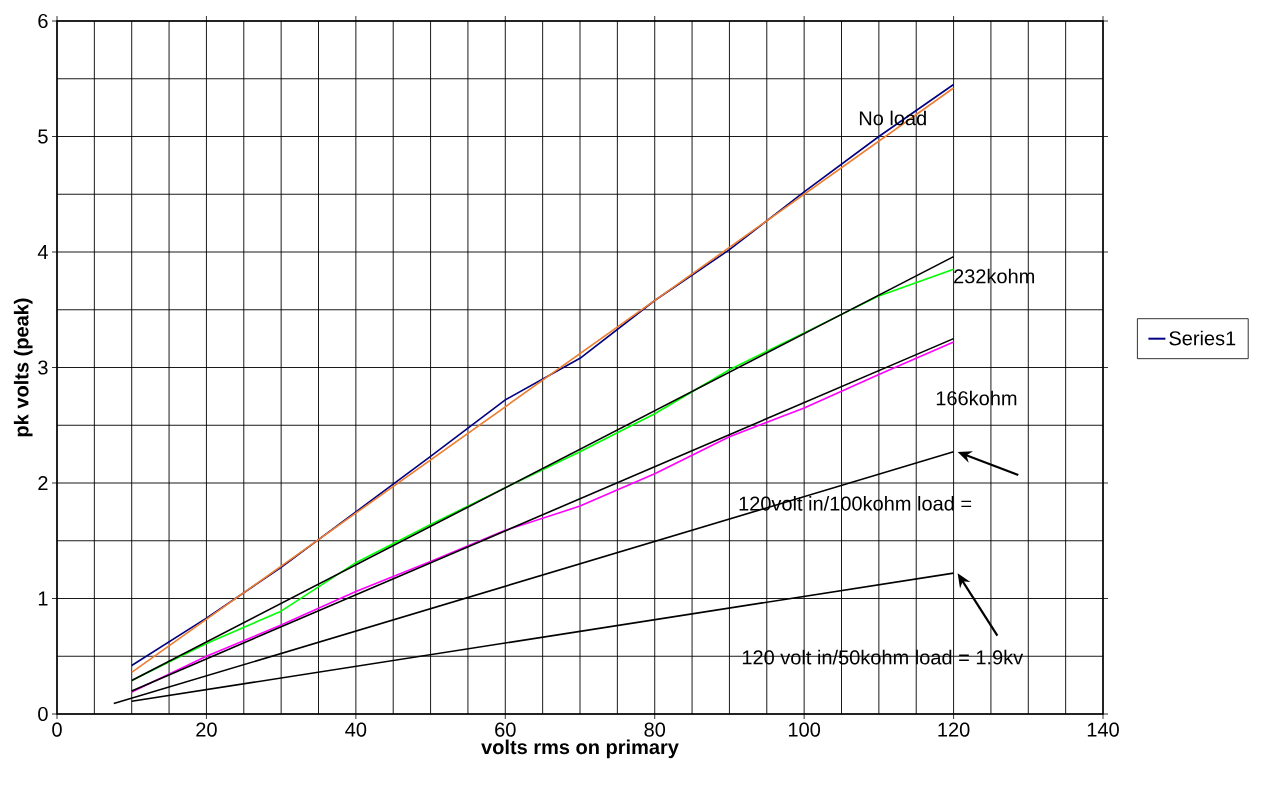  Describe the element at coordinates (655, 729) in the screenshot. I see `x-tick-label: 80` at that location.